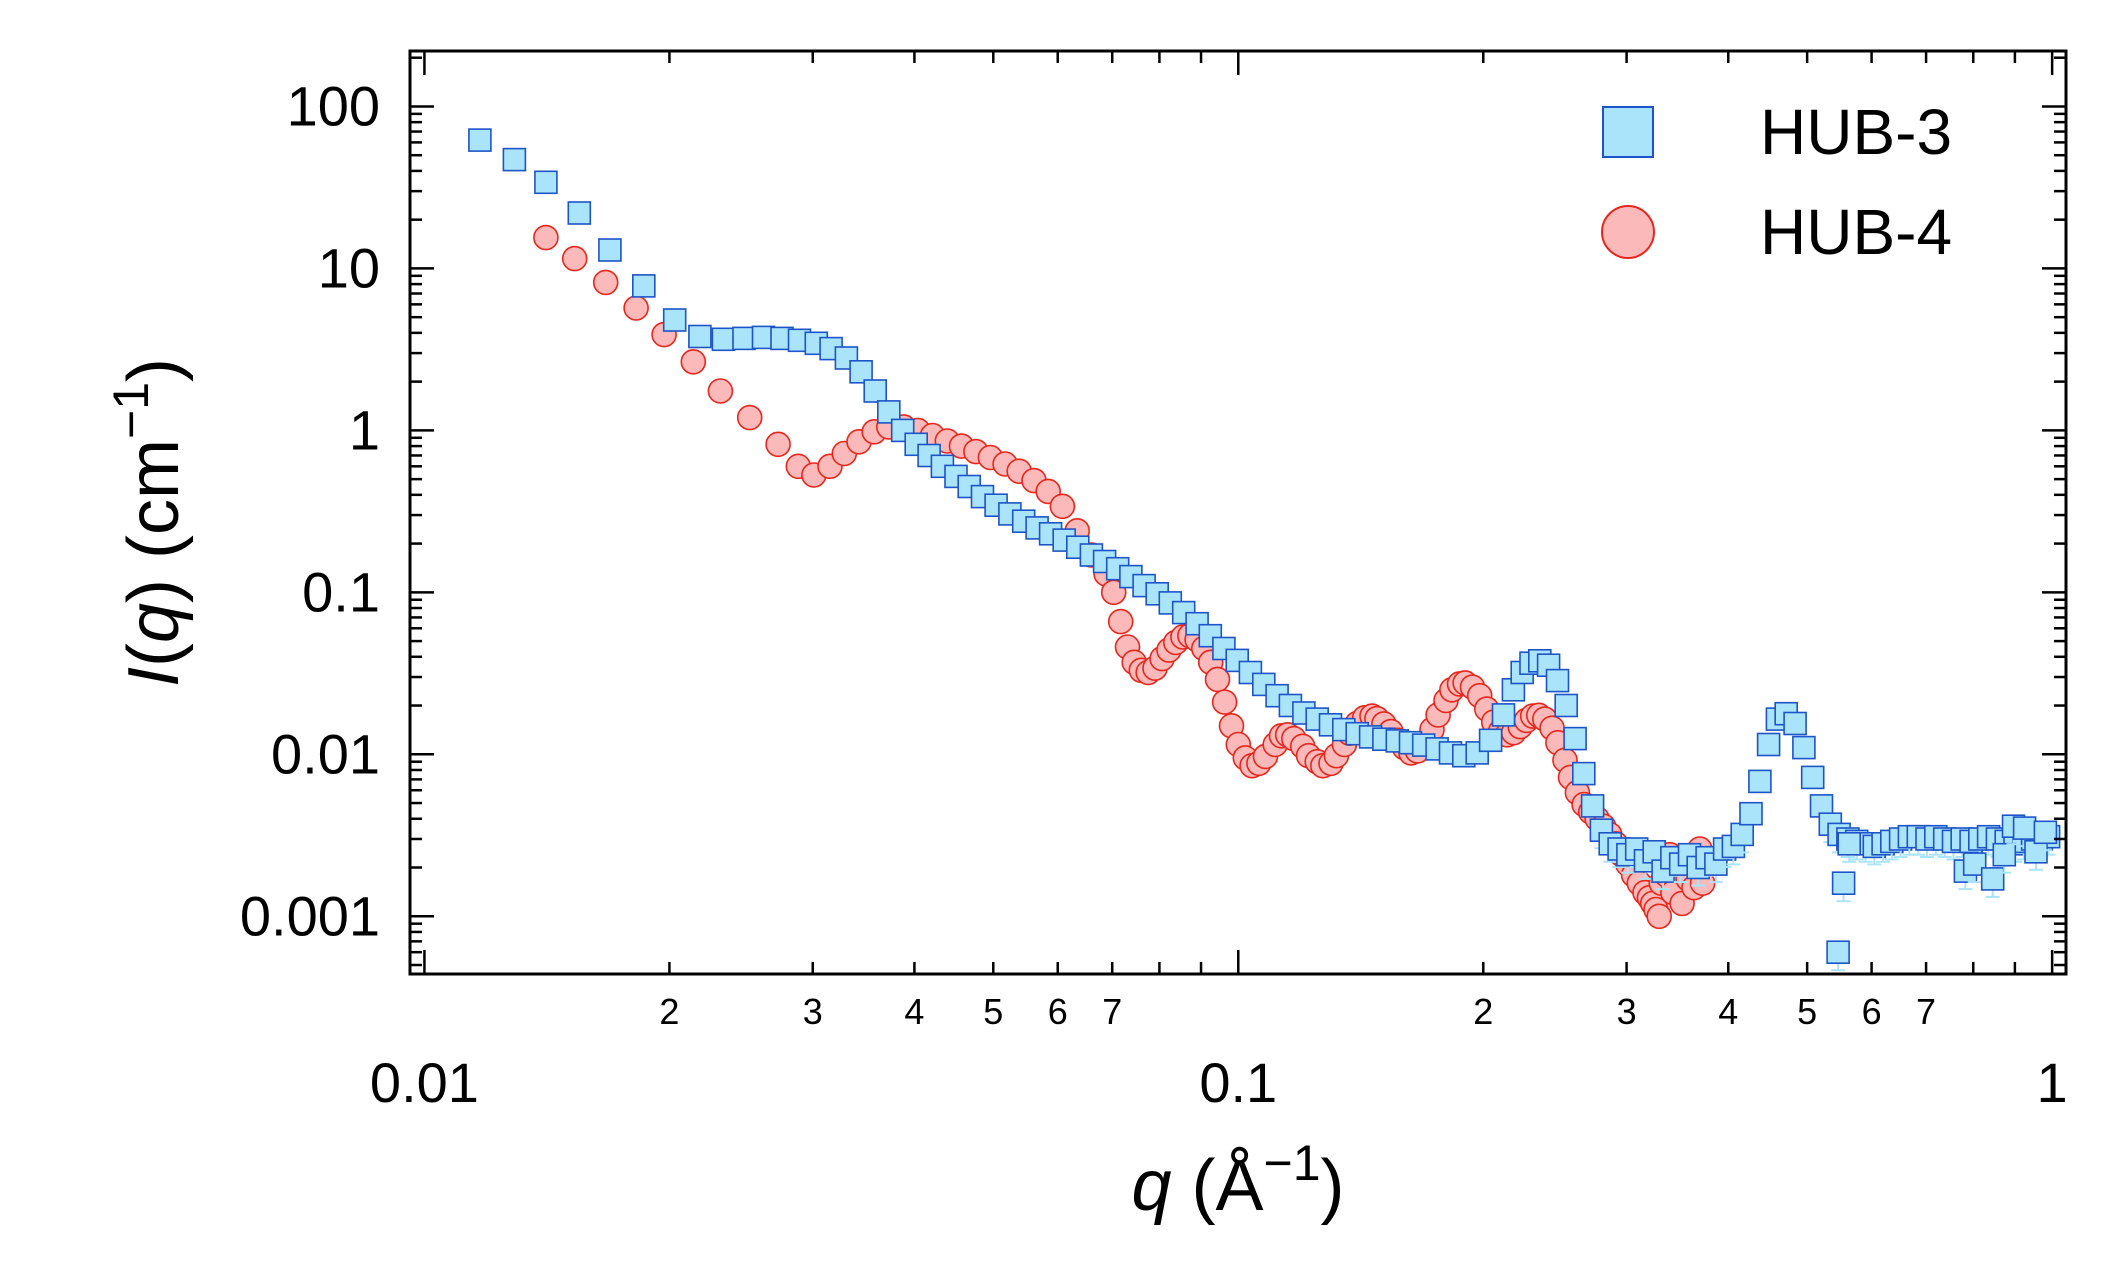 This screenshot has height=1264, width=2107. What do you see at coordinates (154, 370) in the screenshot?
I see `y-axis-title-close: )` at bounding box center [154, 370].